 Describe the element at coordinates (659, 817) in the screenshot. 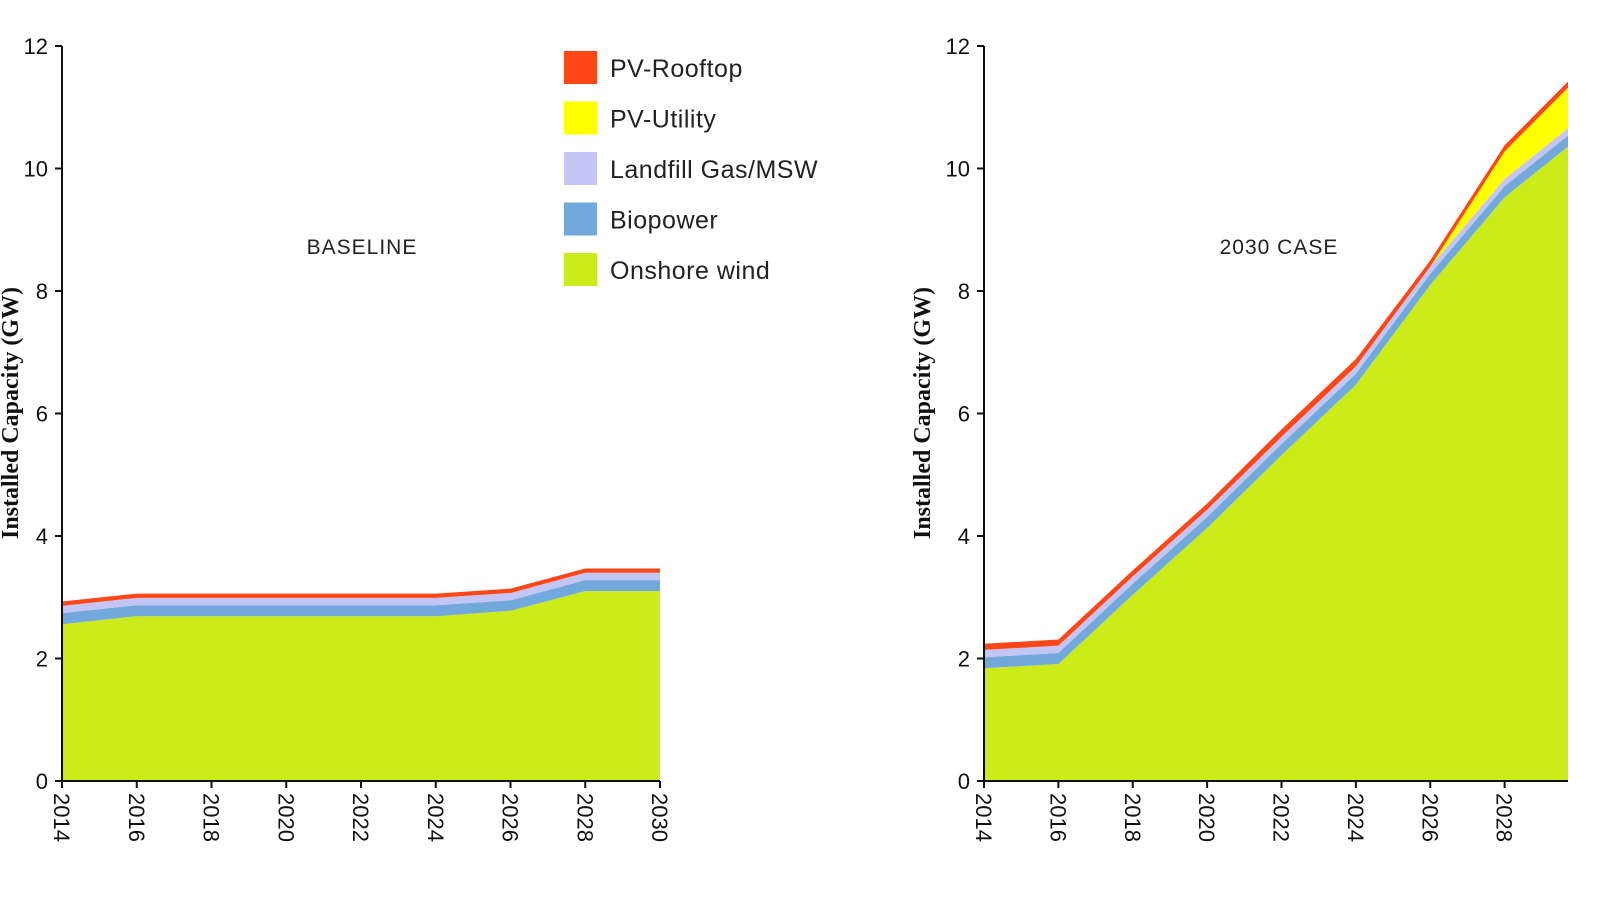

I see `x-tick-label: 2030` at that location.